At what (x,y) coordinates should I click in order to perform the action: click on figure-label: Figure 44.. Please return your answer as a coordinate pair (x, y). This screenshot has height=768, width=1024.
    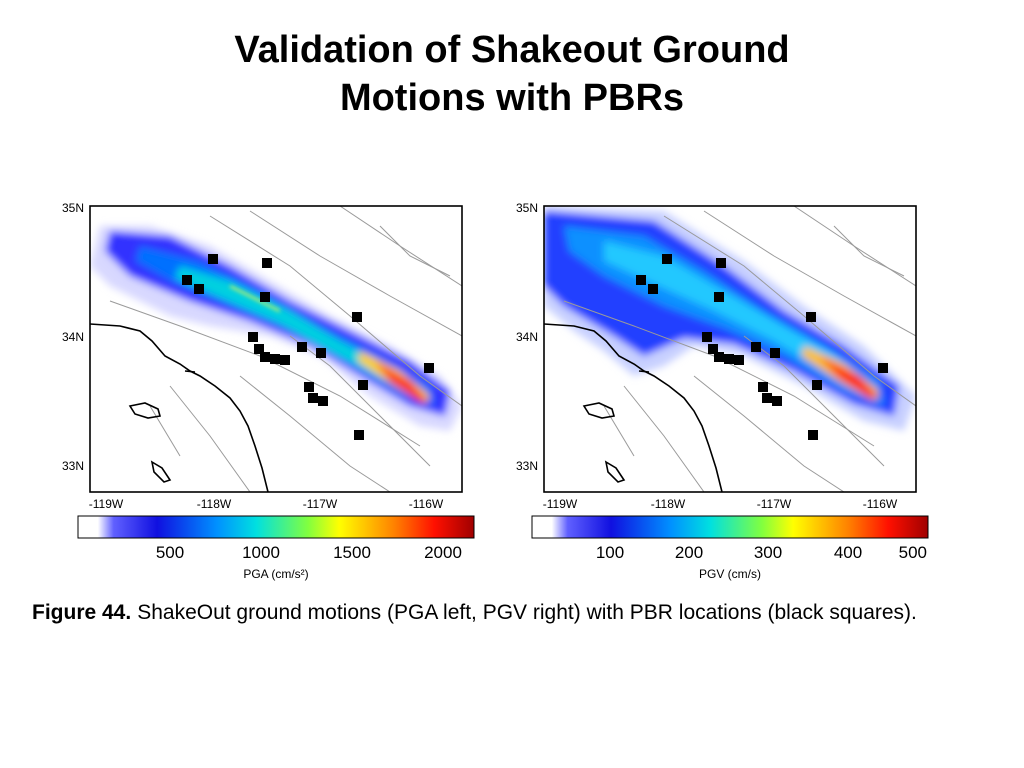
    Looking at the image, I should click on (82, 612).